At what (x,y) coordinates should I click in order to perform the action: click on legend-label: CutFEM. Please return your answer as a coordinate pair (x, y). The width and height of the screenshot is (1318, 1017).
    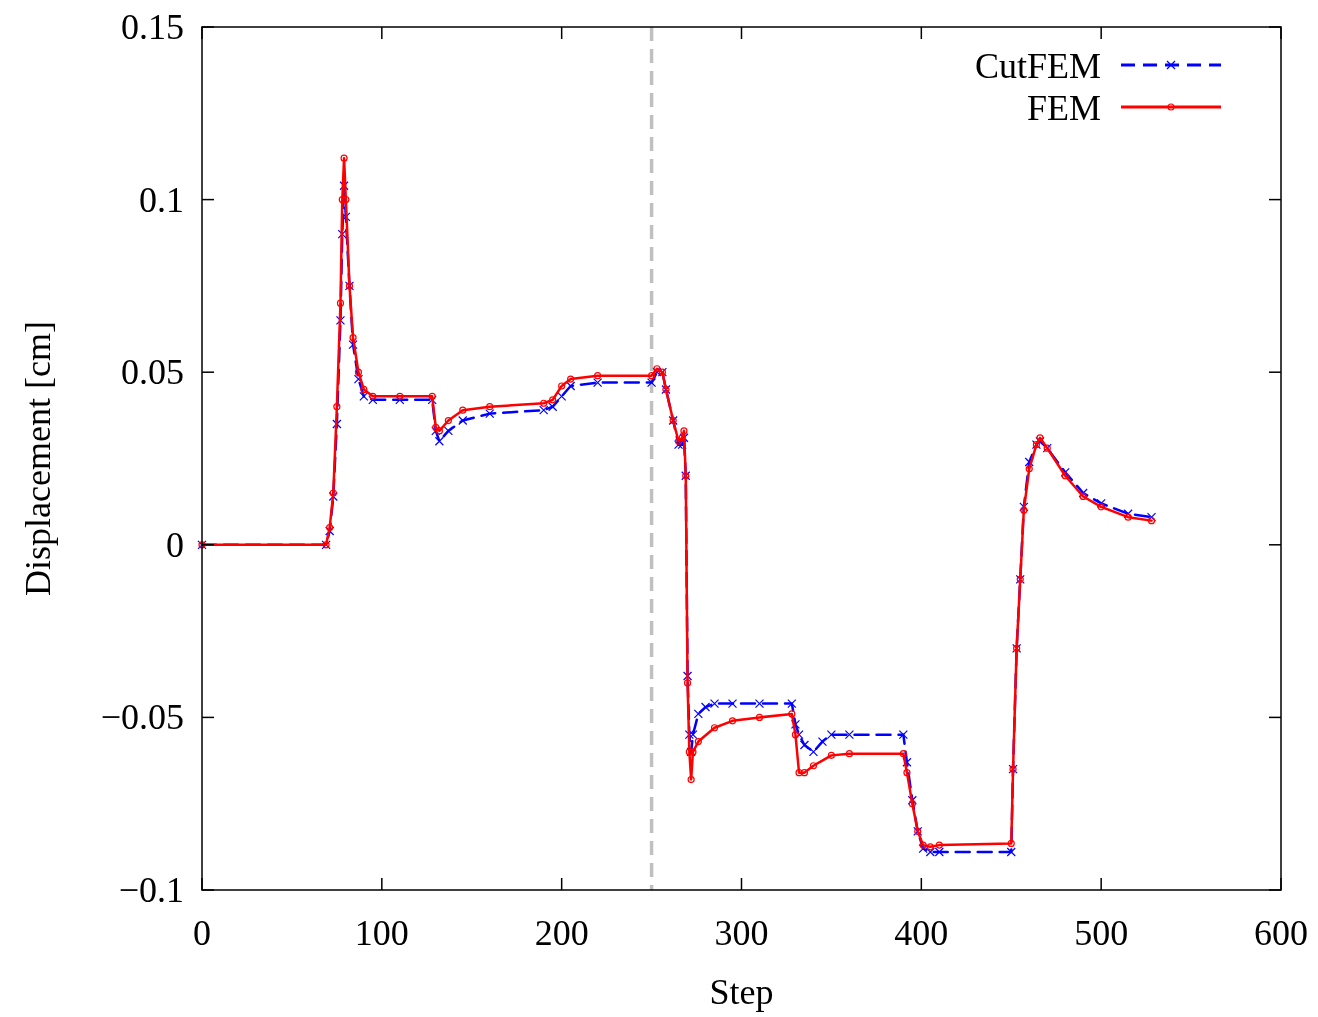
    Looking at the image, I should click on (1037, 66).